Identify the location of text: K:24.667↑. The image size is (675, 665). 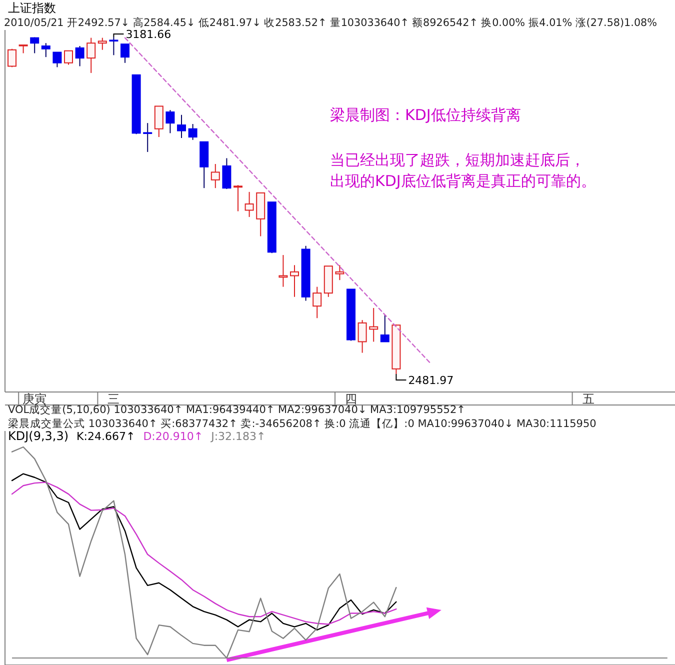
(106, 436).